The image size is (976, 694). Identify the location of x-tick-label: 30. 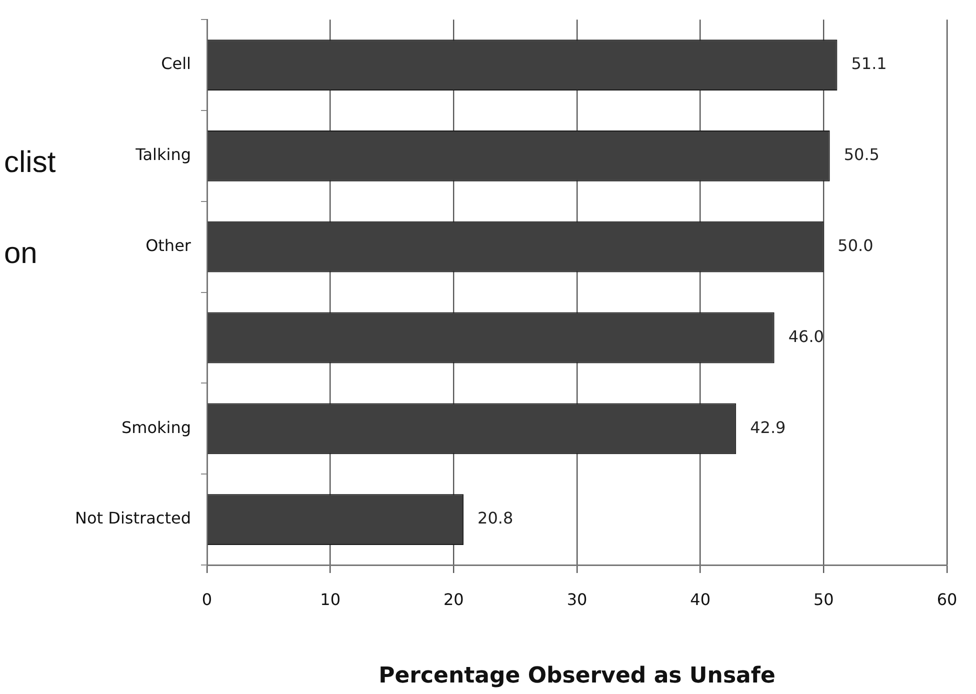
(577, 599).